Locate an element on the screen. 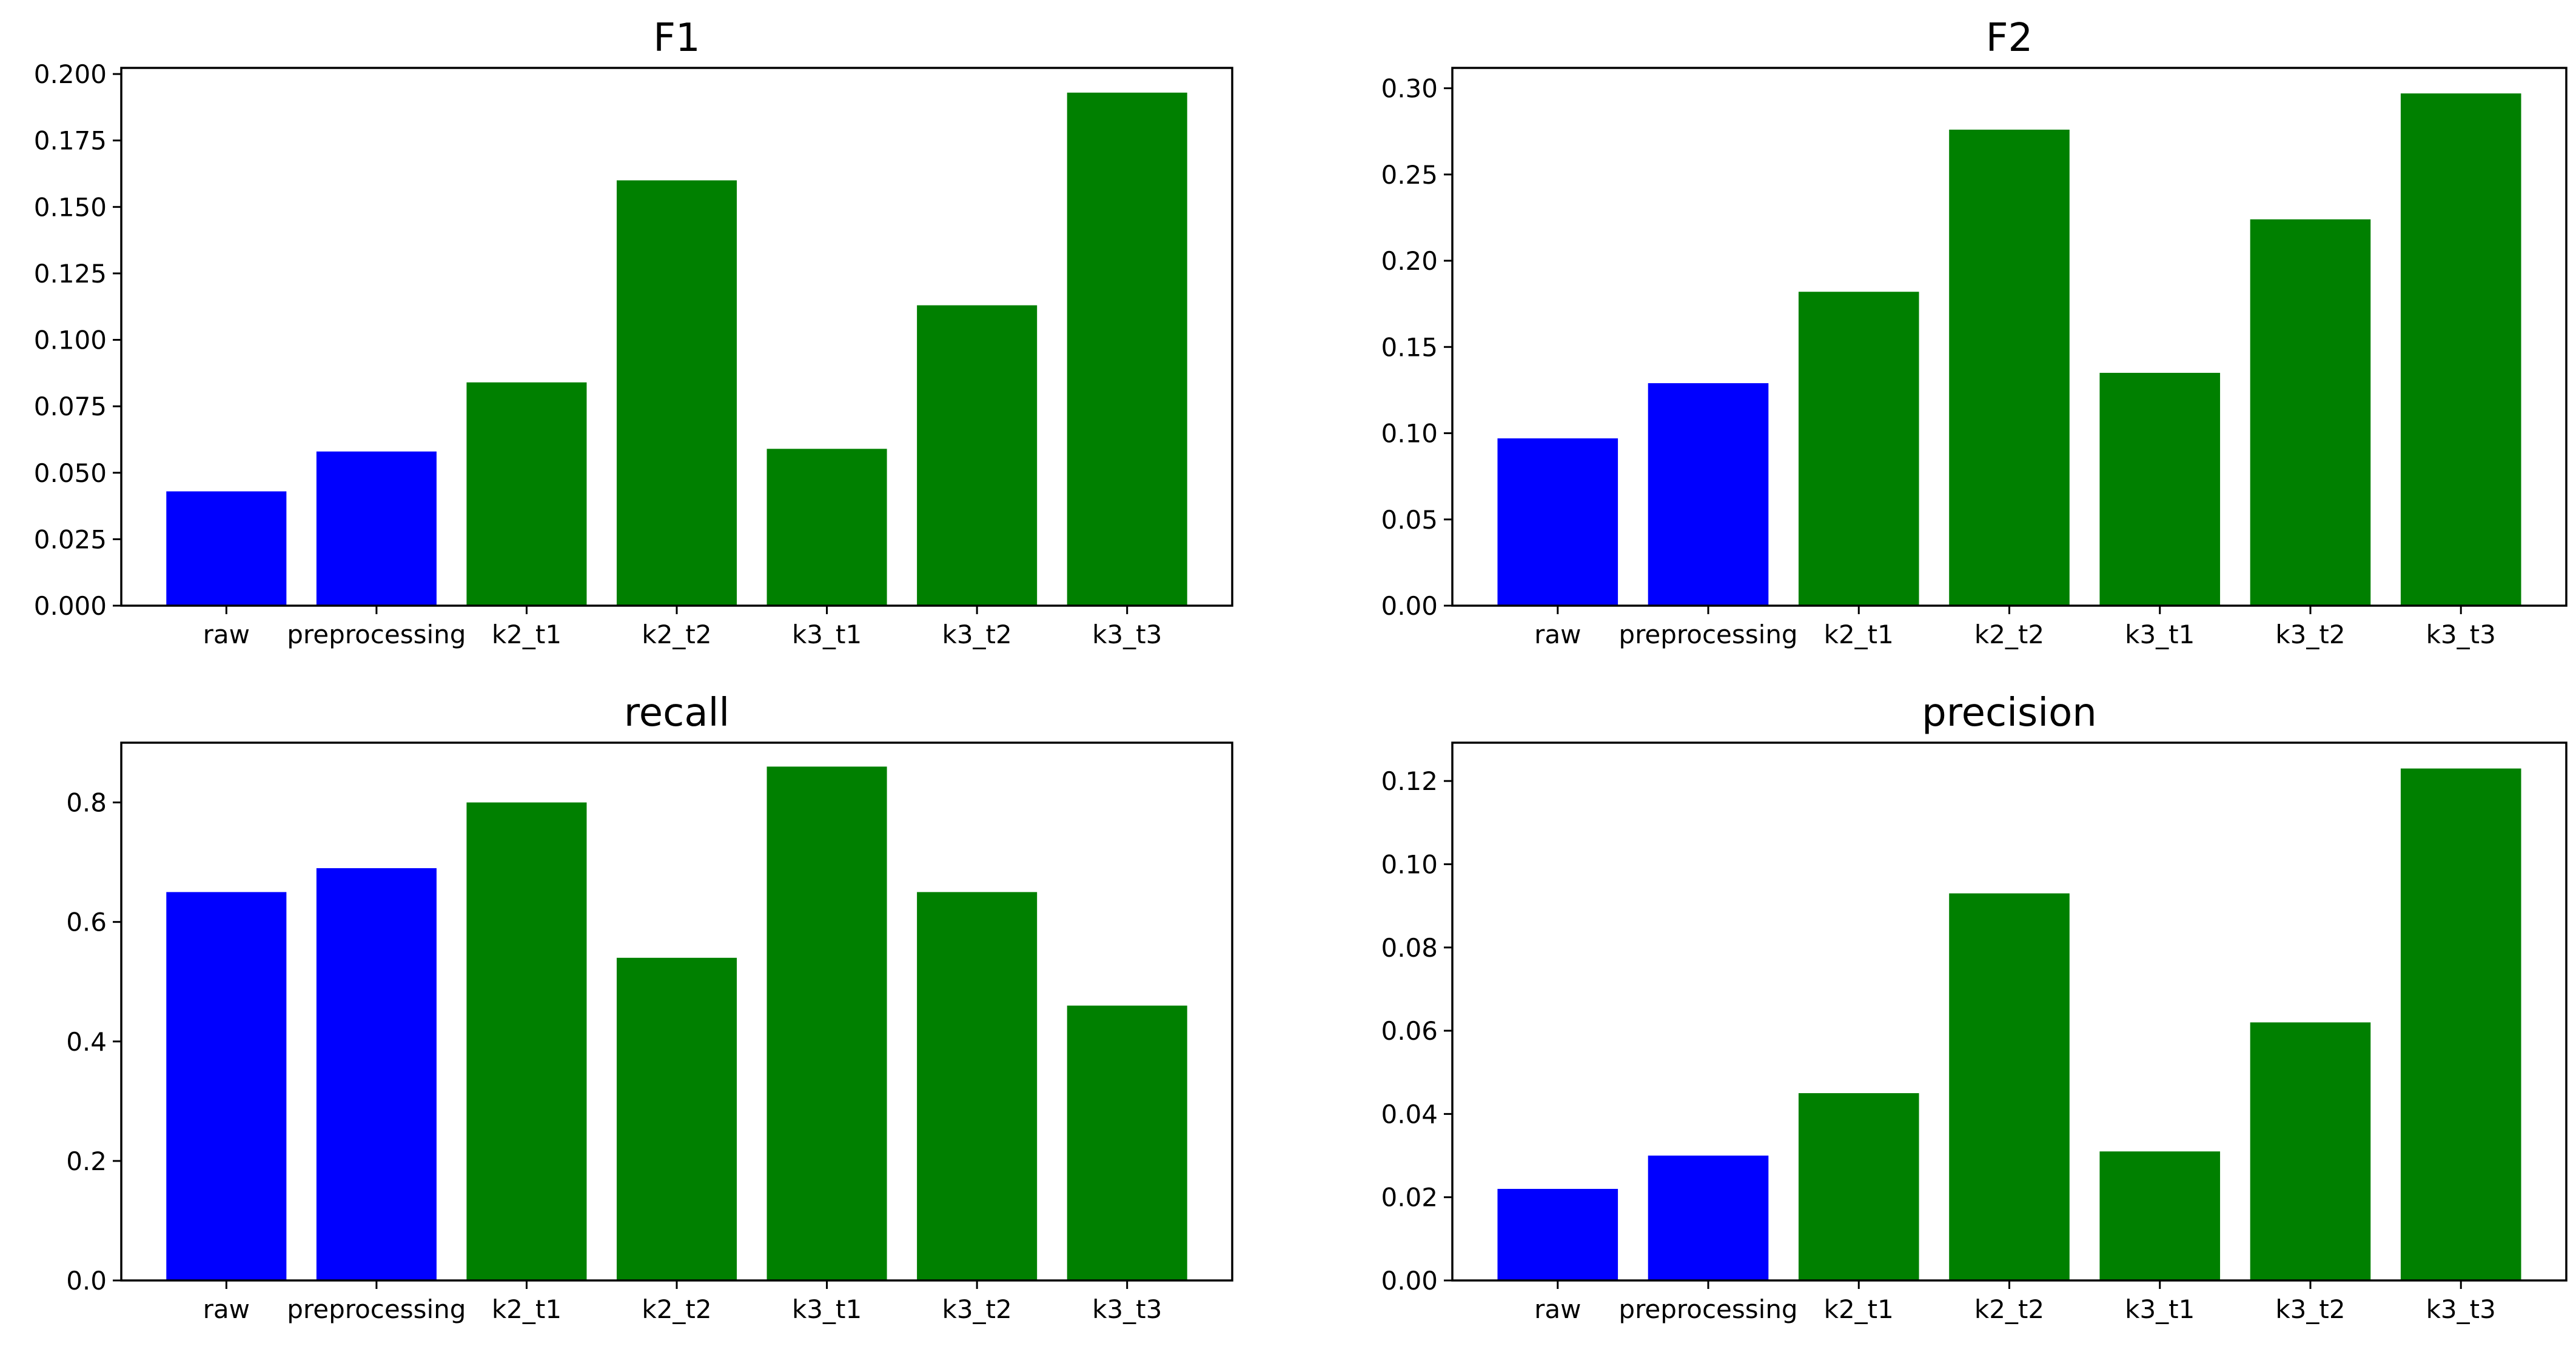 The height and width of the screenshot is (1352, 2576). y-tick-label: 0.30 is located at coordinates (1409, 89).